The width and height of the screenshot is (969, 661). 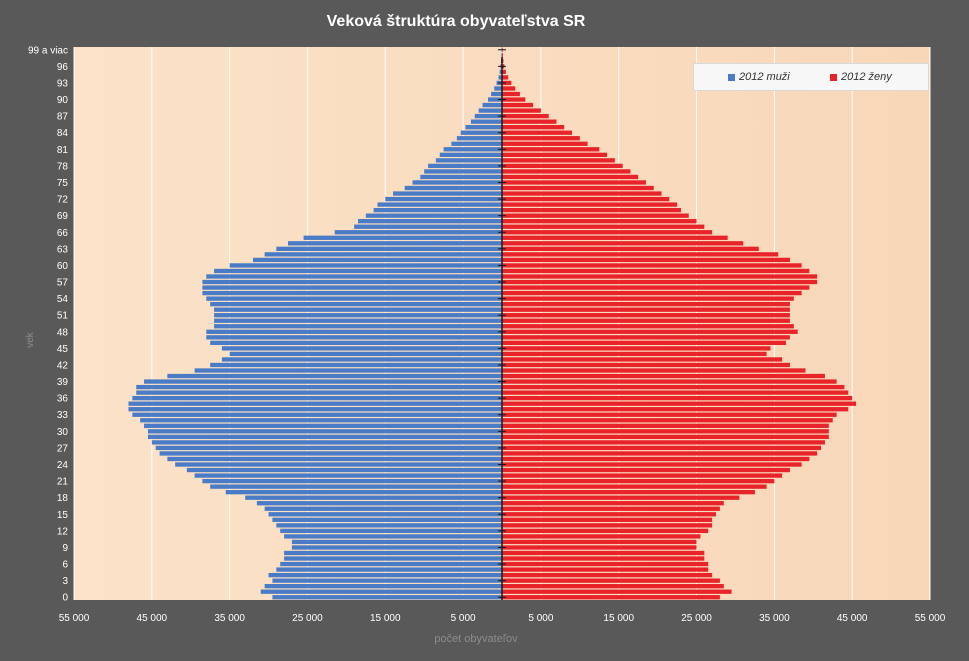 What do you see at coordinates (63, 399) in the screenshot?
I see `y-tick-label: 36` at bounding box center [63, 399].